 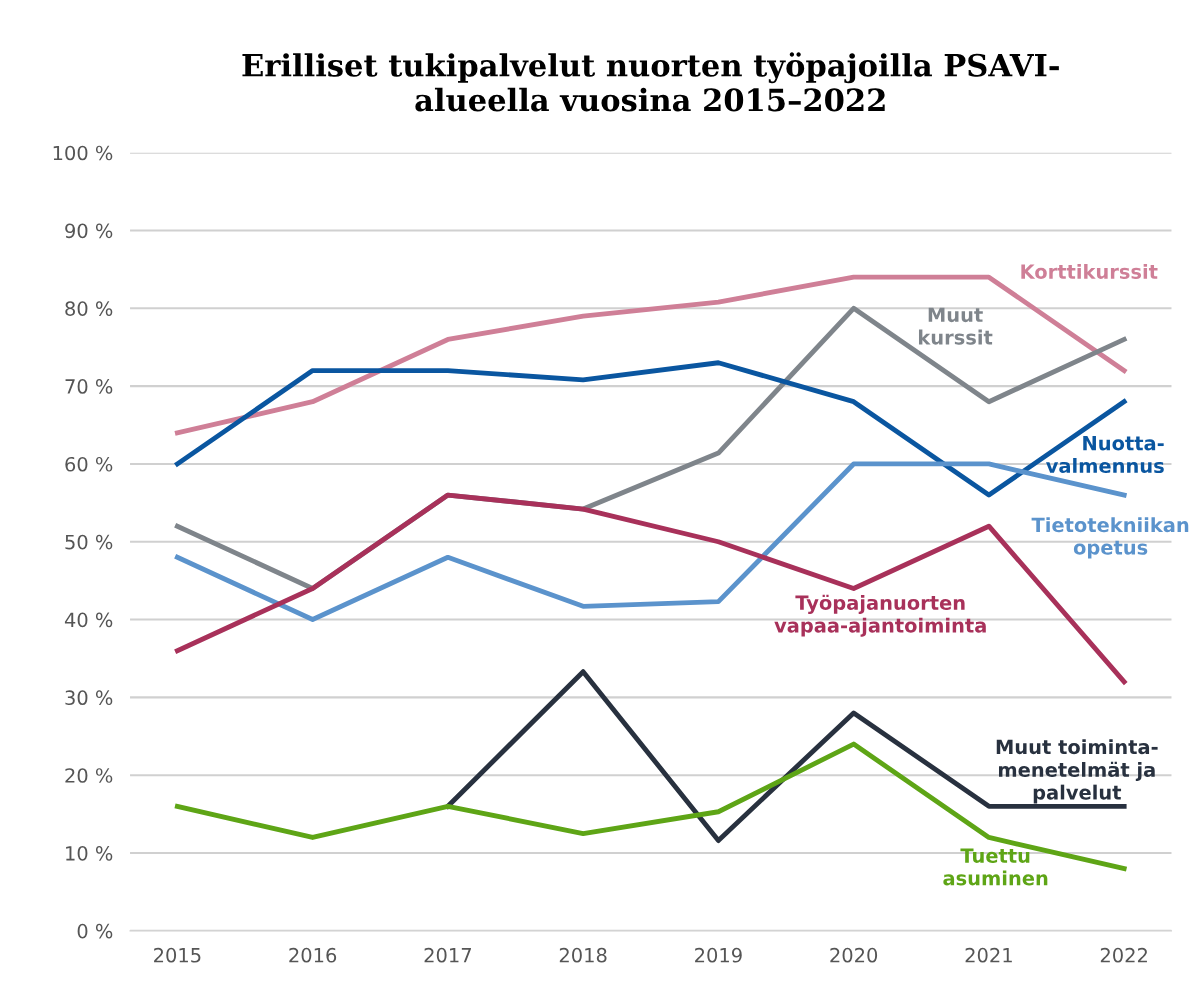 I want to click on x-tick-label: 2021, so click(x=988, y=955).